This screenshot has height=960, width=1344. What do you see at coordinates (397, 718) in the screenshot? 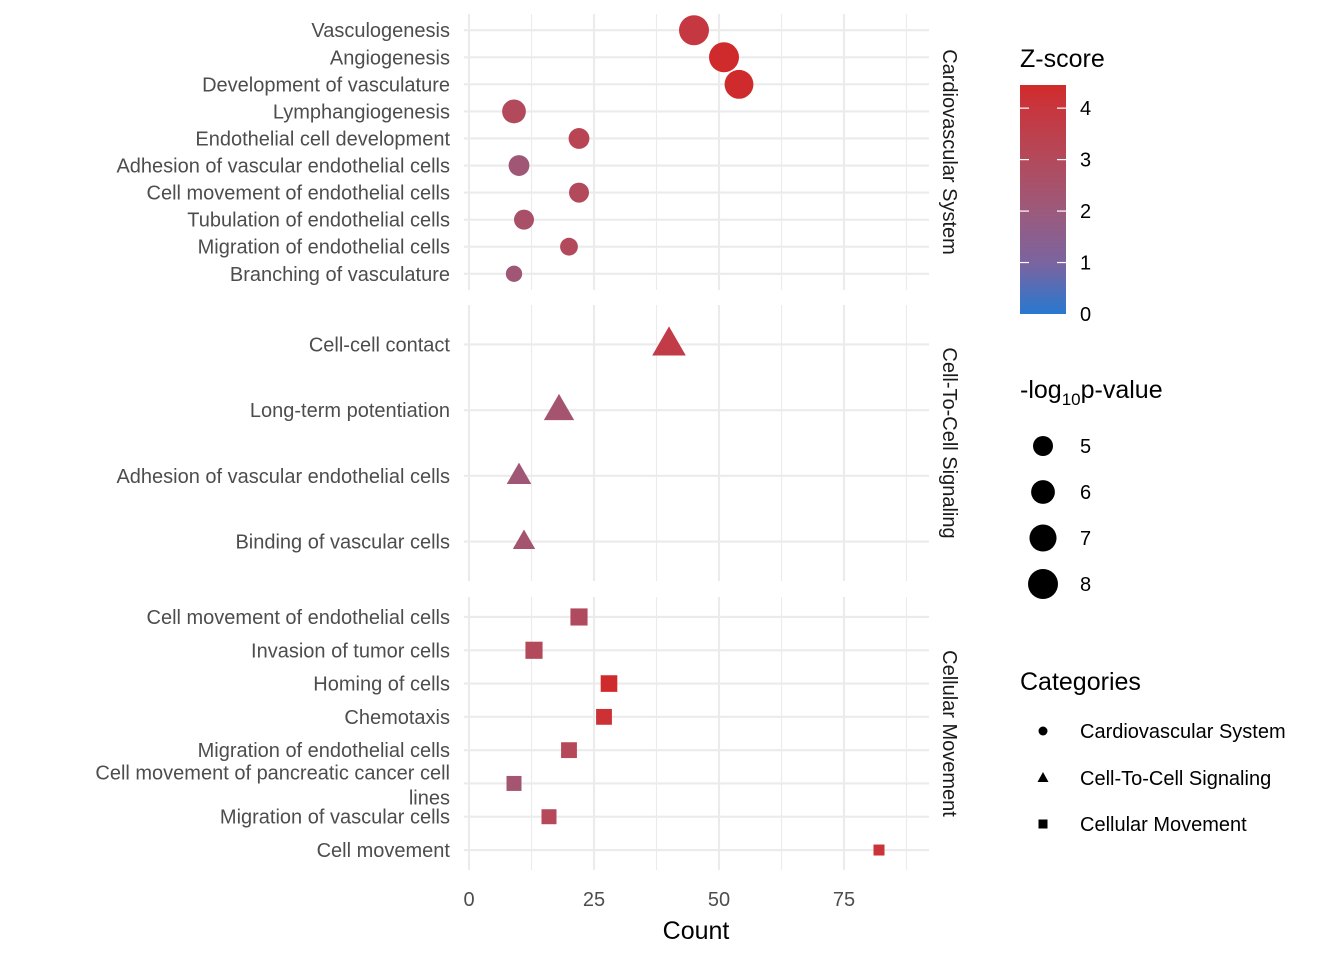
I see `y-tick-label: Chemotaxis` at bounding box center [397, 718].